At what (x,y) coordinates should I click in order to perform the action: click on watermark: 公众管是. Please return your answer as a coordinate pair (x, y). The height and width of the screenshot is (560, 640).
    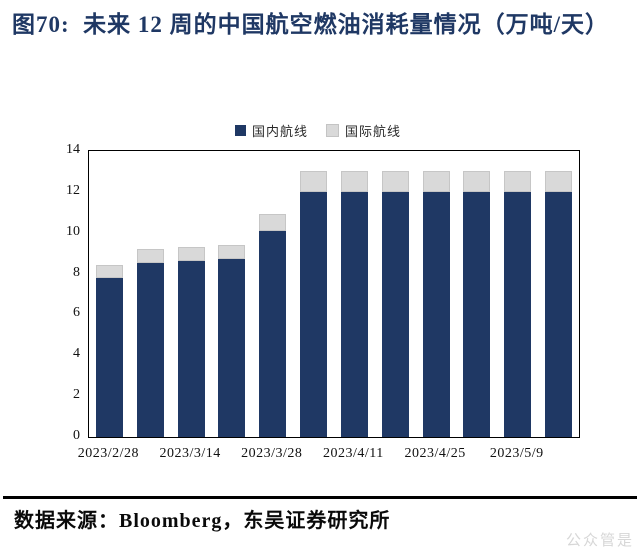
    Looking at the image, I should click on (599, 540).